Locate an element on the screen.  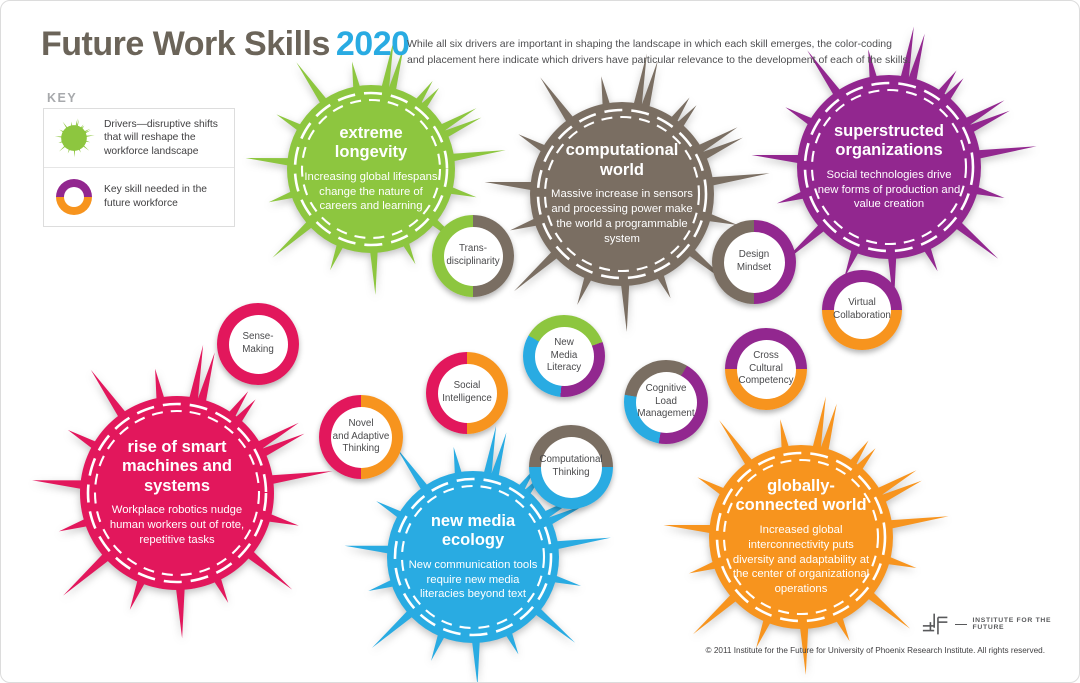
skill-label: Computational Thinking is located at coordinates (571, 466).